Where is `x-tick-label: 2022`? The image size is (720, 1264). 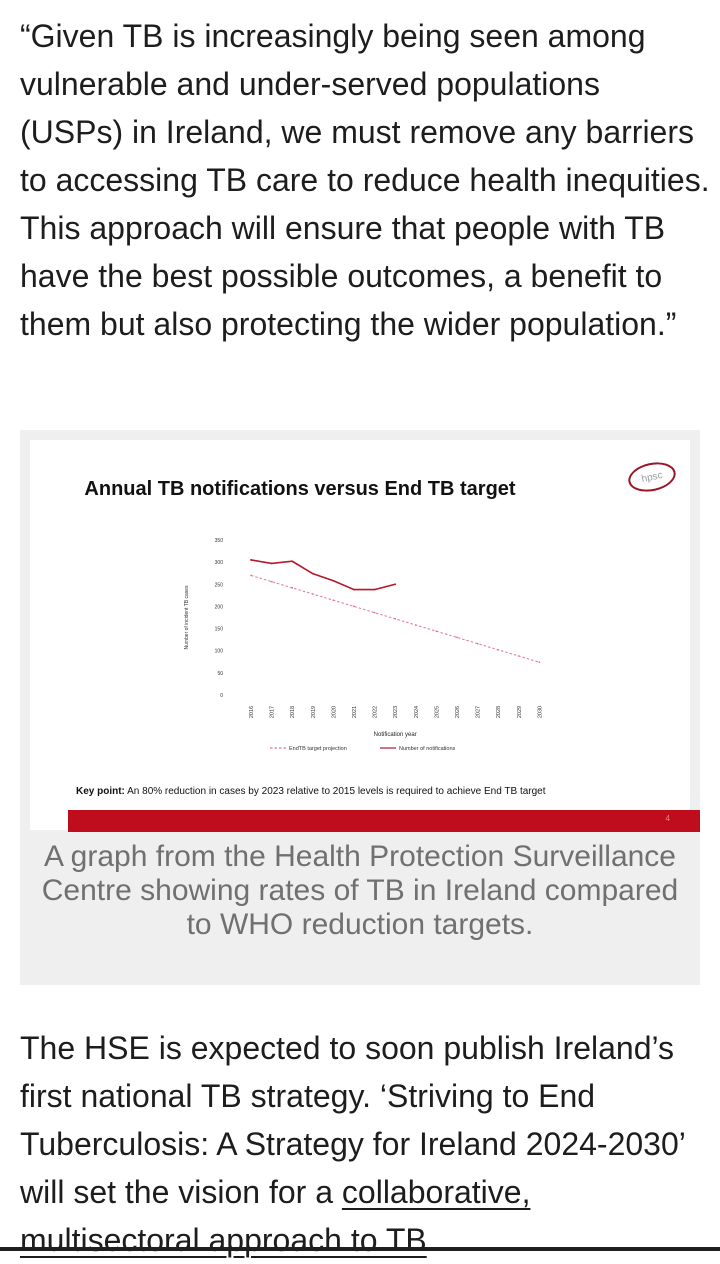
x-tick-label: 2022 is located at coordinates (376, 712).